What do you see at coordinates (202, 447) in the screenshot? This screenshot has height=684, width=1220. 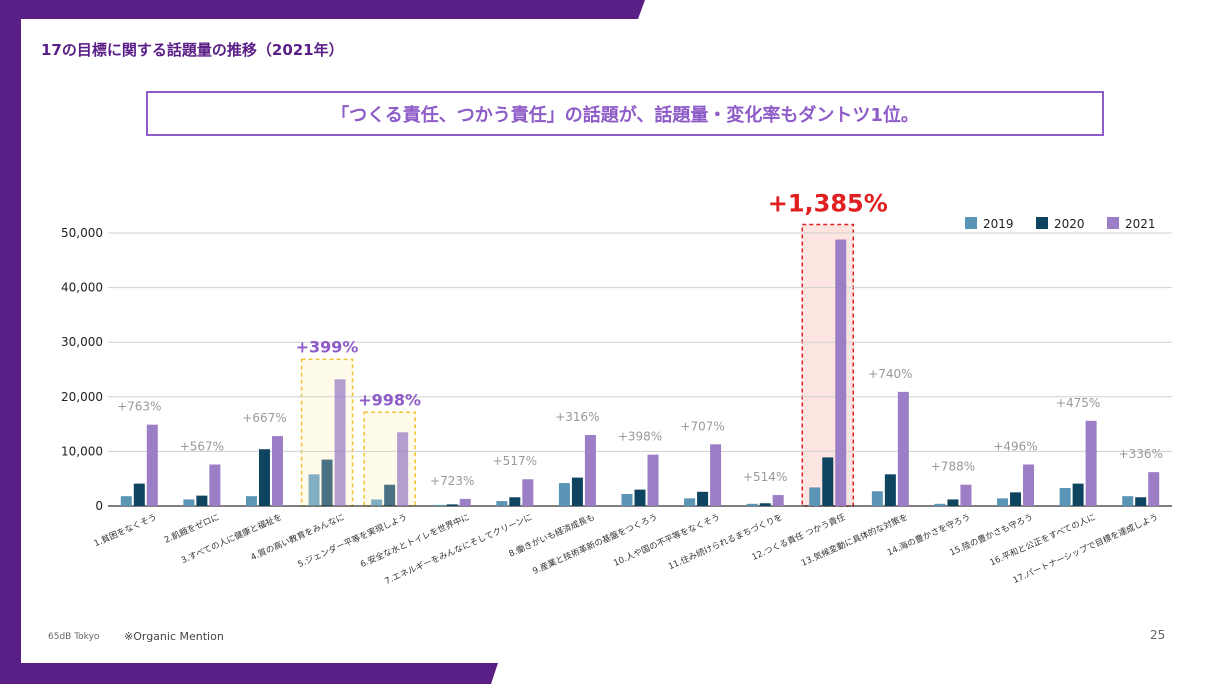 I see `change-label-2: +567%` at bounding box center [202, 447].